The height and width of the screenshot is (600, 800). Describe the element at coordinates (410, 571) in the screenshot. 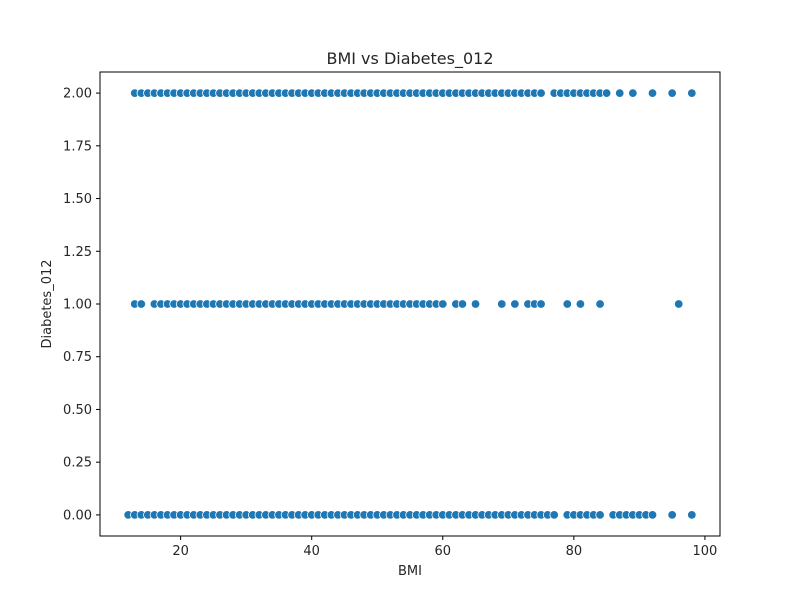

I see `x-axis-label: BMI` at that location.